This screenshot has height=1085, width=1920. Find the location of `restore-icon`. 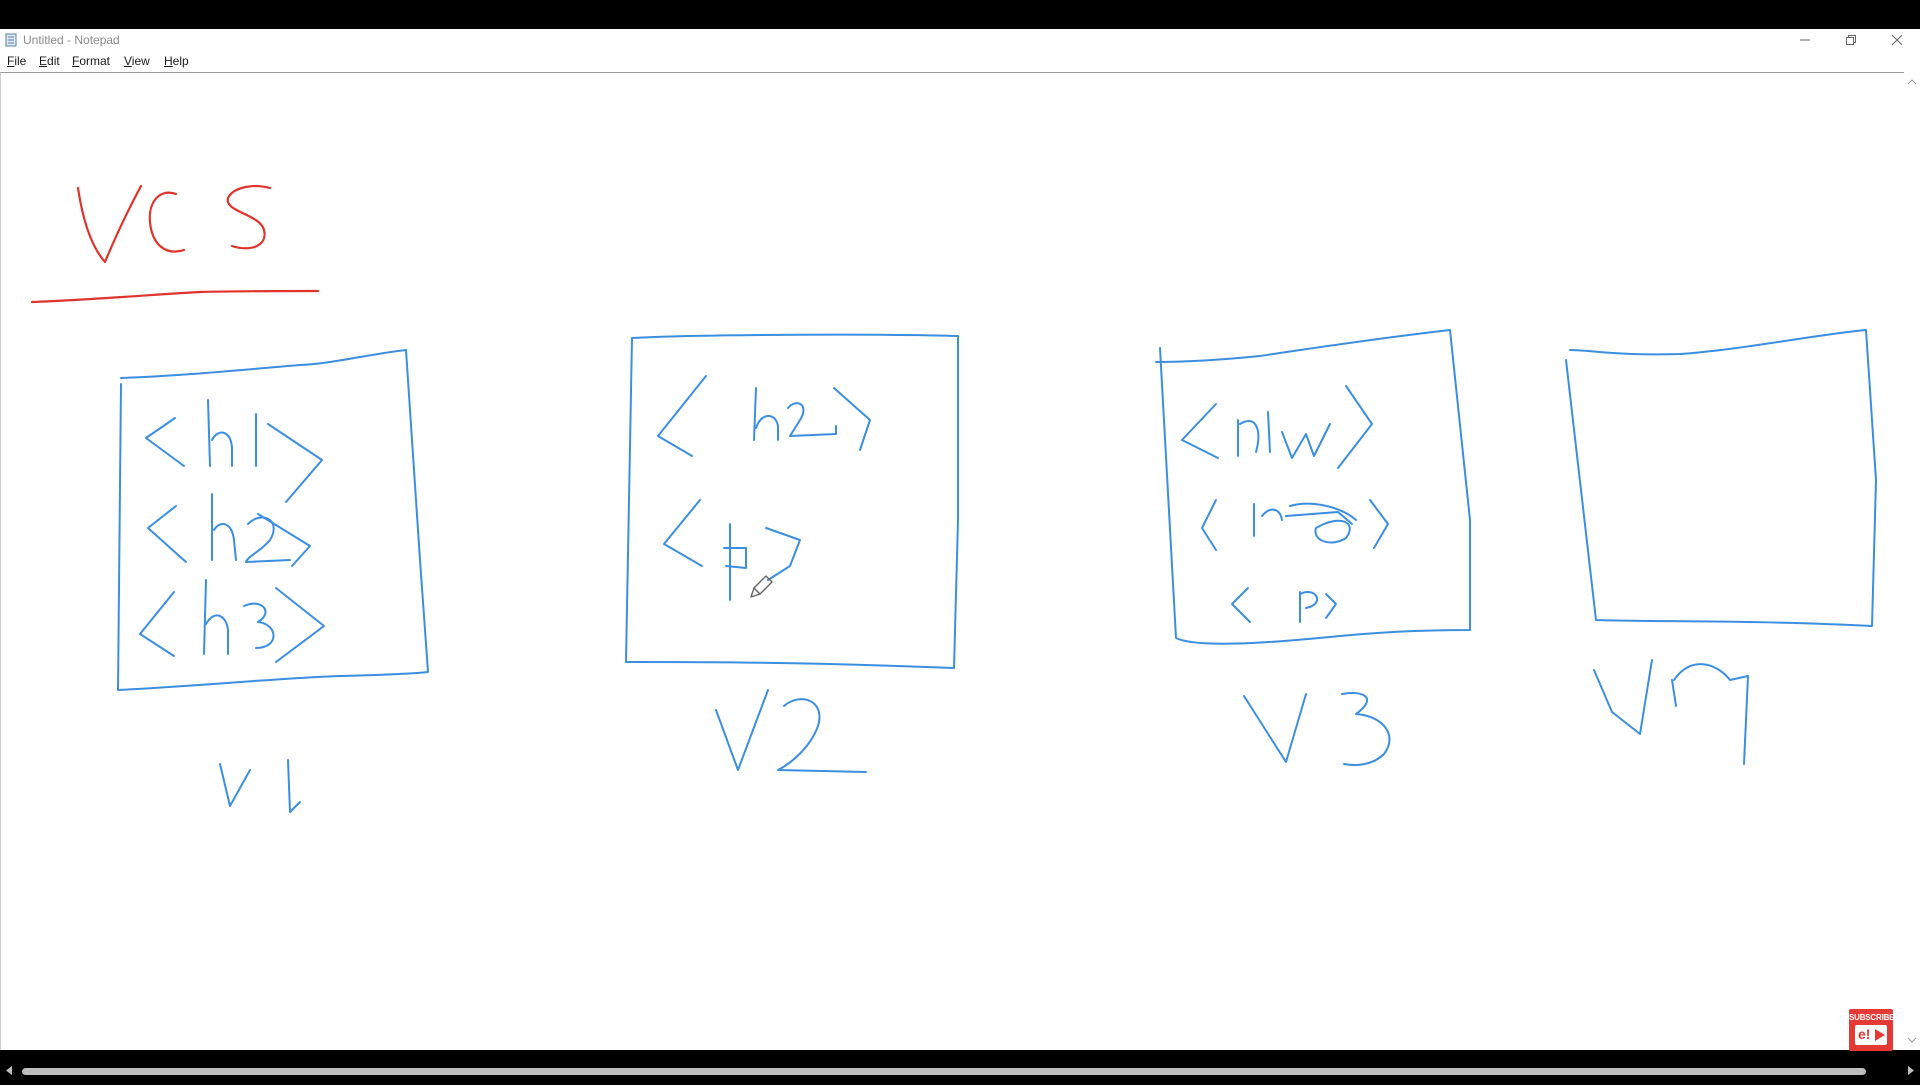

restore-icon is located at coordinates (1851, 40).